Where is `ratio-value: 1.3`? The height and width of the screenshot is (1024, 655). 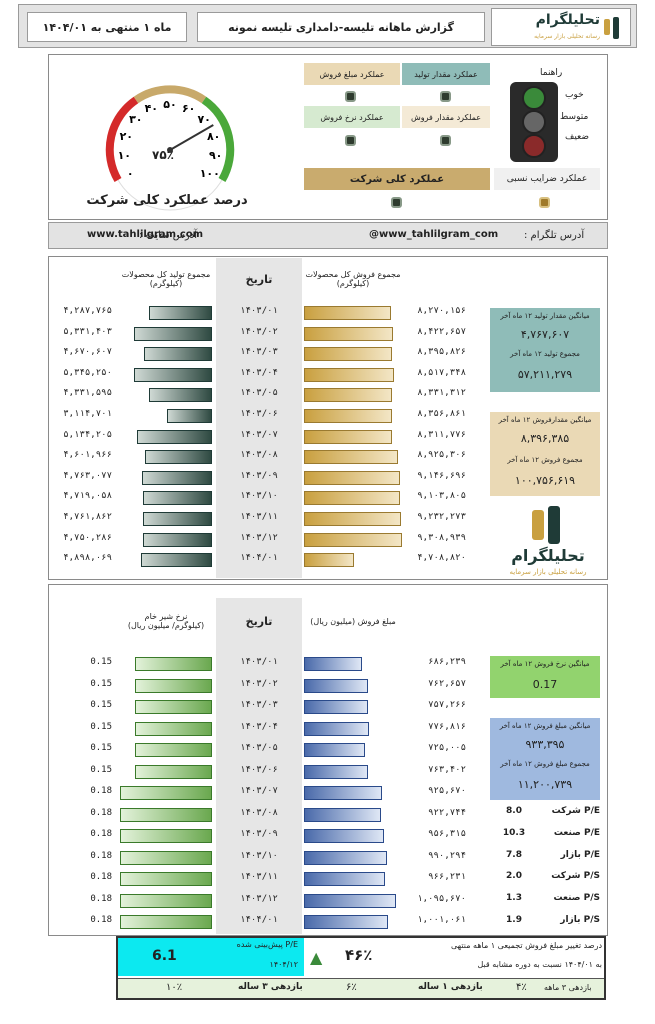
ratio-value: 1.3 is located at coordinates (514, 898).